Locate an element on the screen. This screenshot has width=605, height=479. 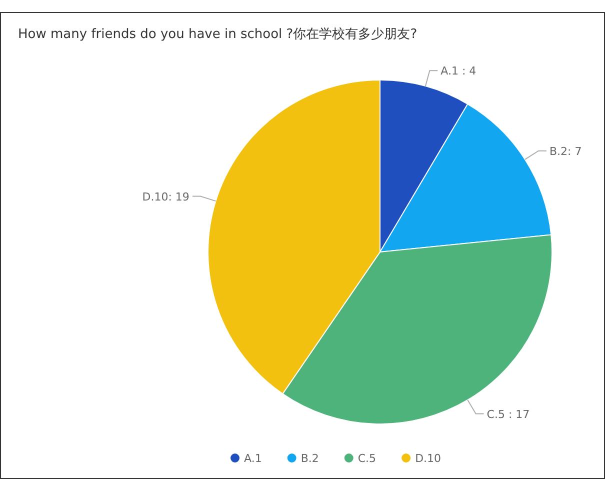
data-label: A.1 : 4 is located at coordinates (458, 71).